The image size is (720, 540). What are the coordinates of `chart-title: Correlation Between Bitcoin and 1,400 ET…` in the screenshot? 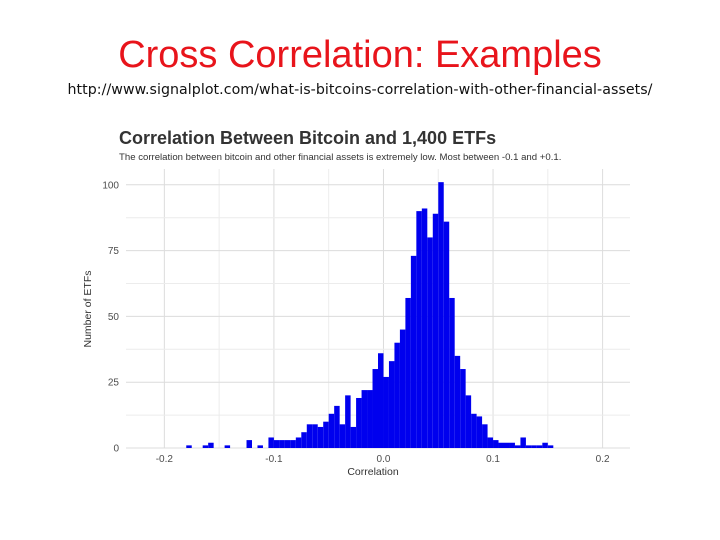 It's located at (307, 138).